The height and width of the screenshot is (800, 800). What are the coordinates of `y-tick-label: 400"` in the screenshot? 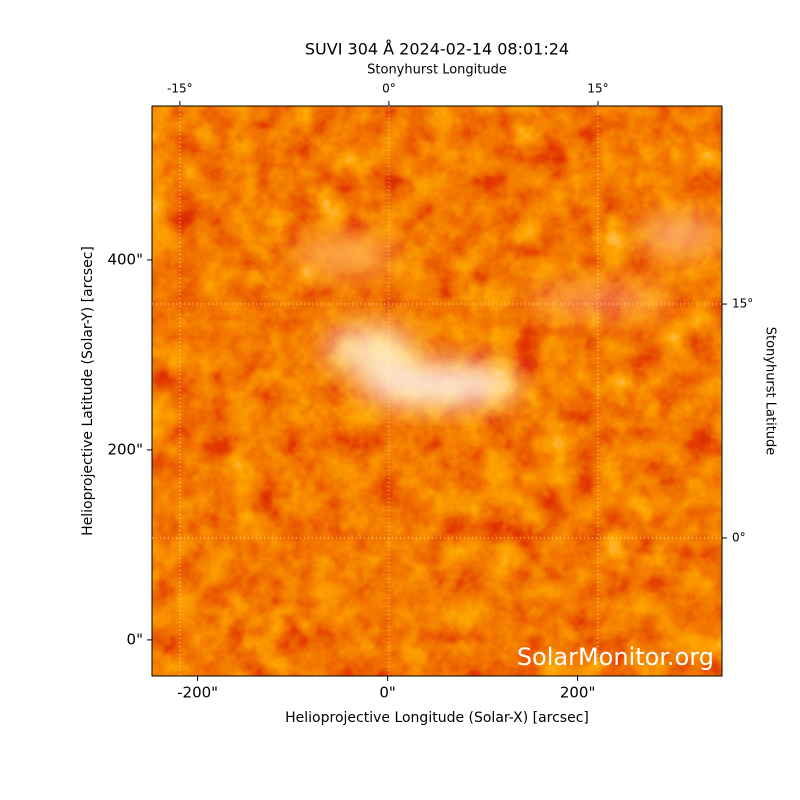 It's located at (125, 259).